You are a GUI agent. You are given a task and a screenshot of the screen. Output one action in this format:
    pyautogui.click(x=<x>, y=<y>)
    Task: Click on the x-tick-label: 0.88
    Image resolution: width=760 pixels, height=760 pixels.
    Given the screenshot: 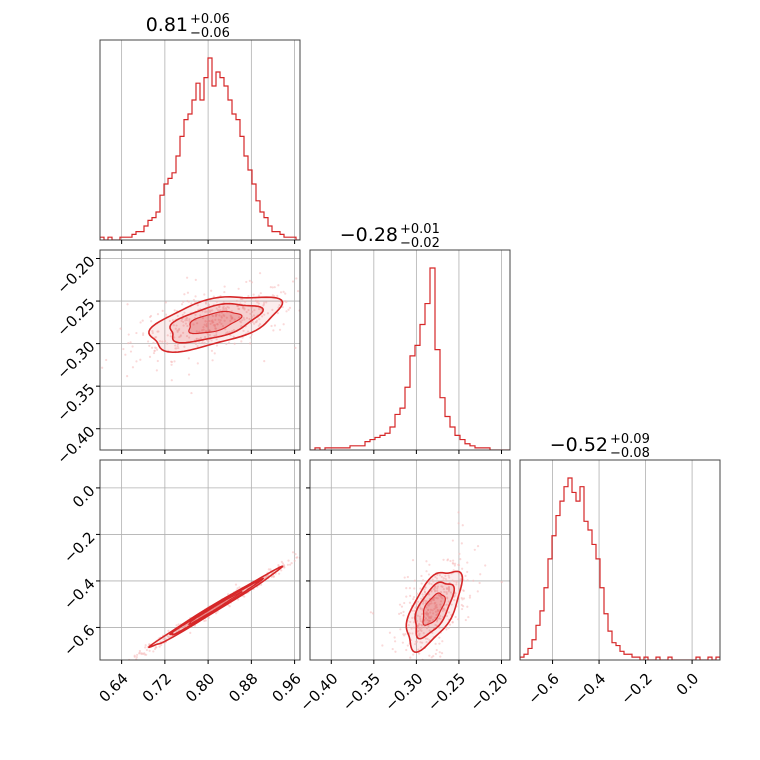 What is the action you would take?
    pyautogui.click(x=243, y=688)
    